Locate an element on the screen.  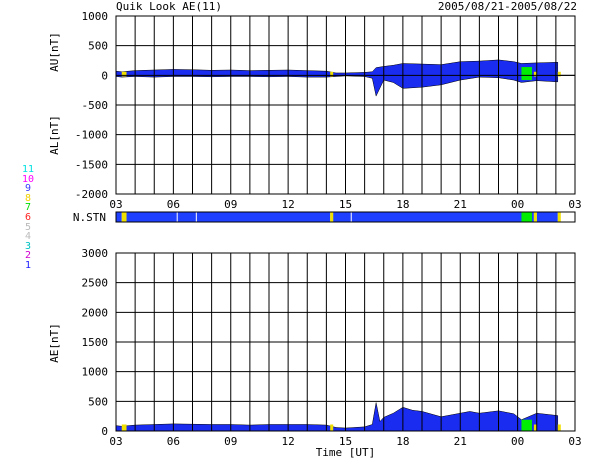
au-al-xtick: 06 is located at coordinates (173, 204).